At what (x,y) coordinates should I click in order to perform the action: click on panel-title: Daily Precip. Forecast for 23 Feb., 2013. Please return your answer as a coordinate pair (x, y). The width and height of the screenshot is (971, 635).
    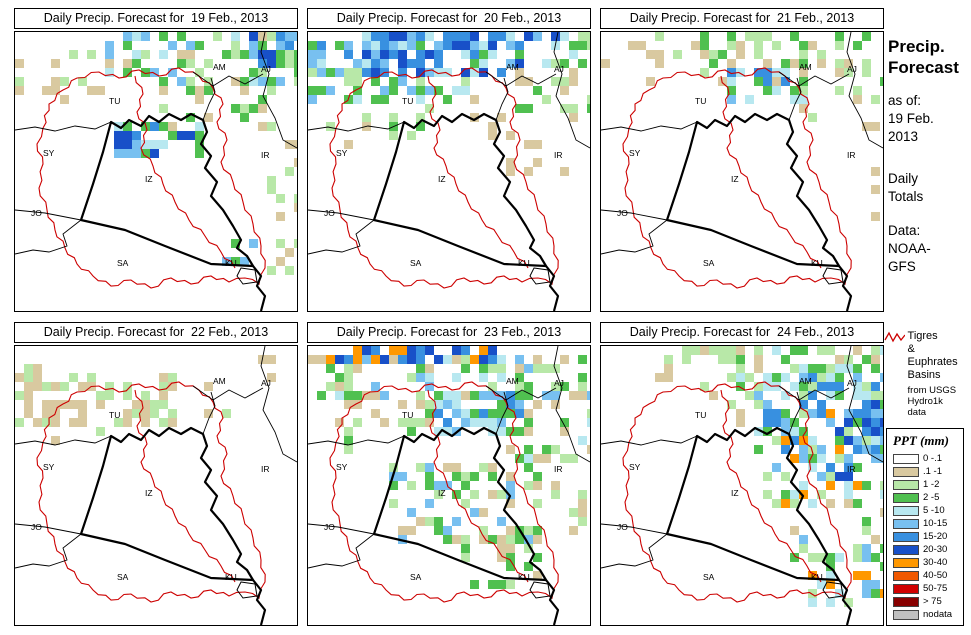
    Looking at the image, I should click on (449, 332).